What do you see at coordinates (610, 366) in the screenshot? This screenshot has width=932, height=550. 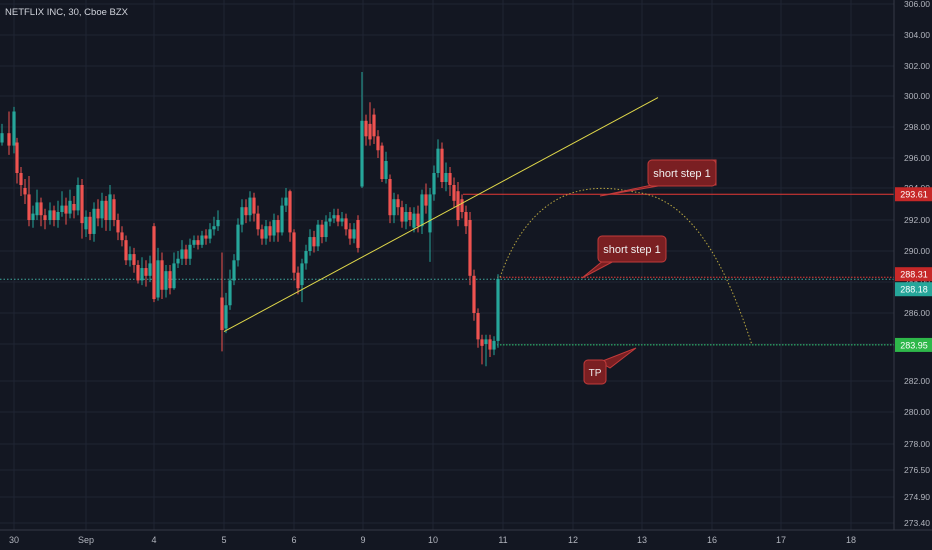 I see `callout-tp: TP` at bounding box center [610, 366].